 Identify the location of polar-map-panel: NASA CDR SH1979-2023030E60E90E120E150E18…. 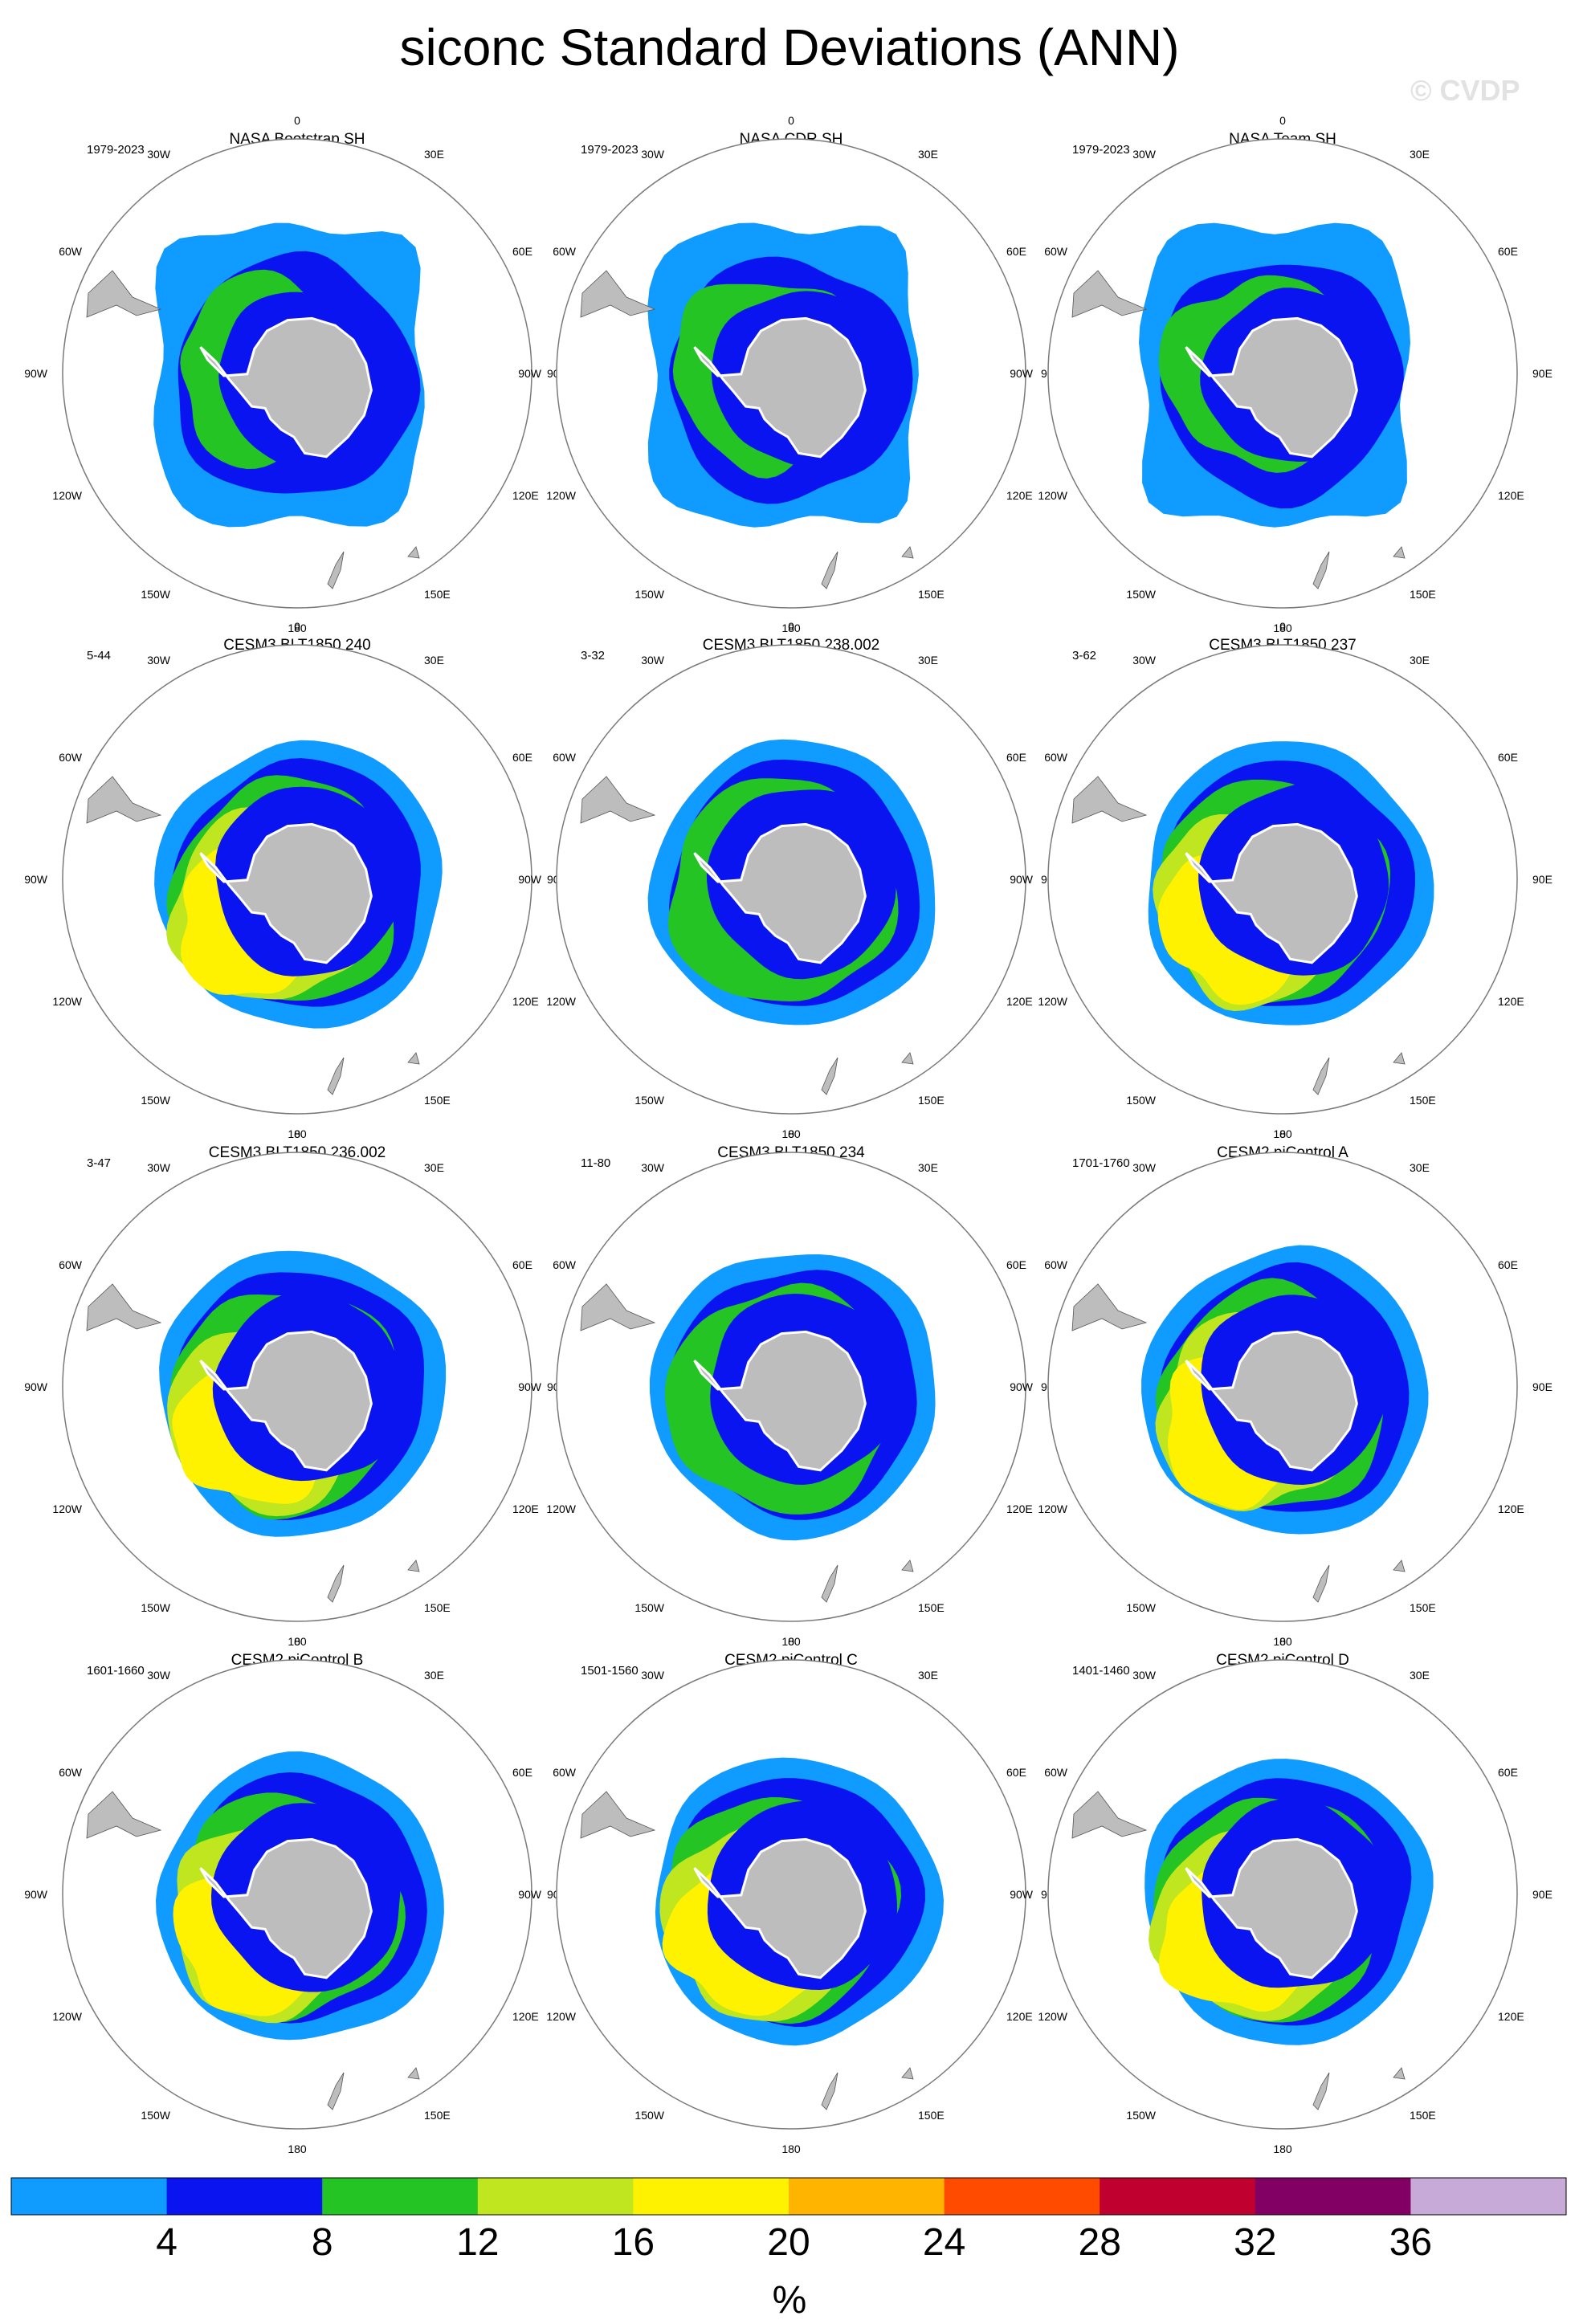
(789, 374).